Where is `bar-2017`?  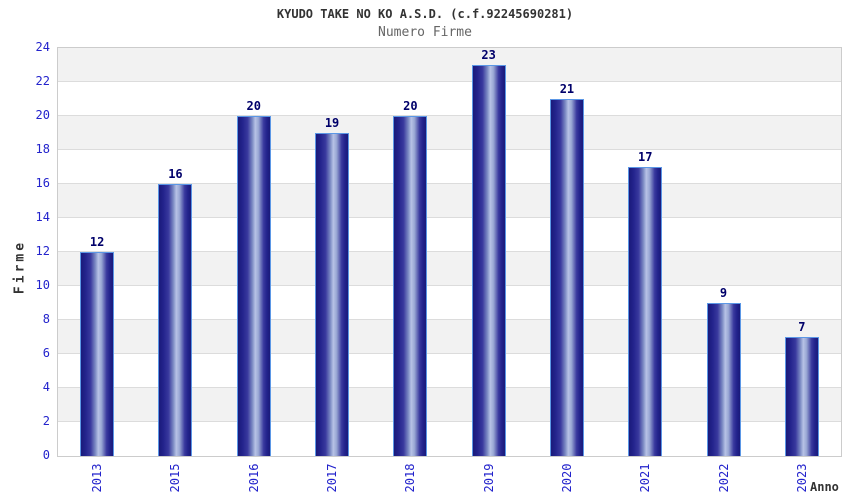
bar-2017 is located at coordinates (332, 294).